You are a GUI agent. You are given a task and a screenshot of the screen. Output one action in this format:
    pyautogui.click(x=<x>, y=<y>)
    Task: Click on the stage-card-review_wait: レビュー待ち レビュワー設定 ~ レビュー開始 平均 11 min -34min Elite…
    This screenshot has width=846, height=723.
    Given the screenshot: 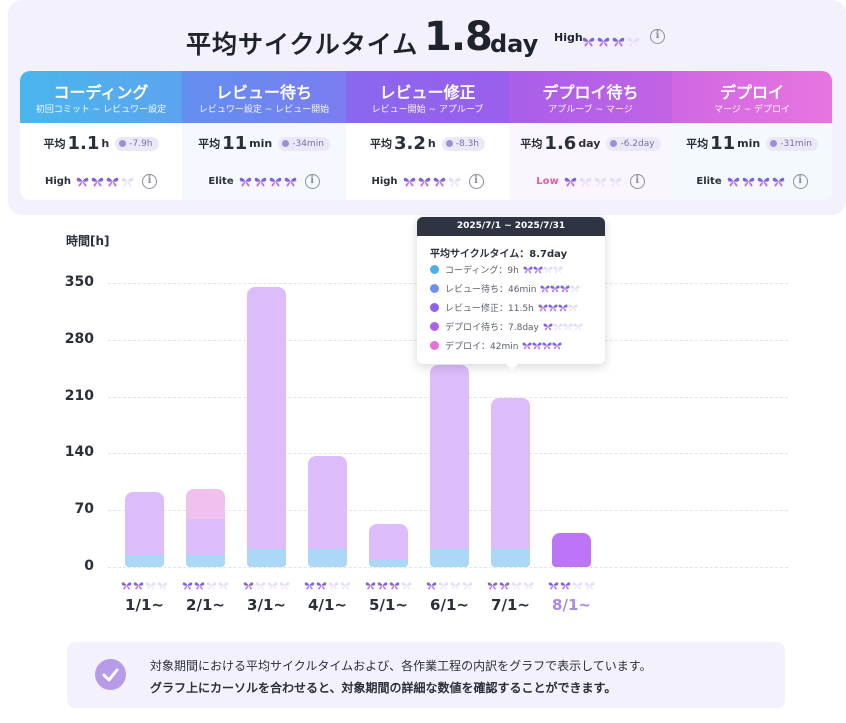 What is the action you would take?
    pyautogui.click(x=264, y=135)
    